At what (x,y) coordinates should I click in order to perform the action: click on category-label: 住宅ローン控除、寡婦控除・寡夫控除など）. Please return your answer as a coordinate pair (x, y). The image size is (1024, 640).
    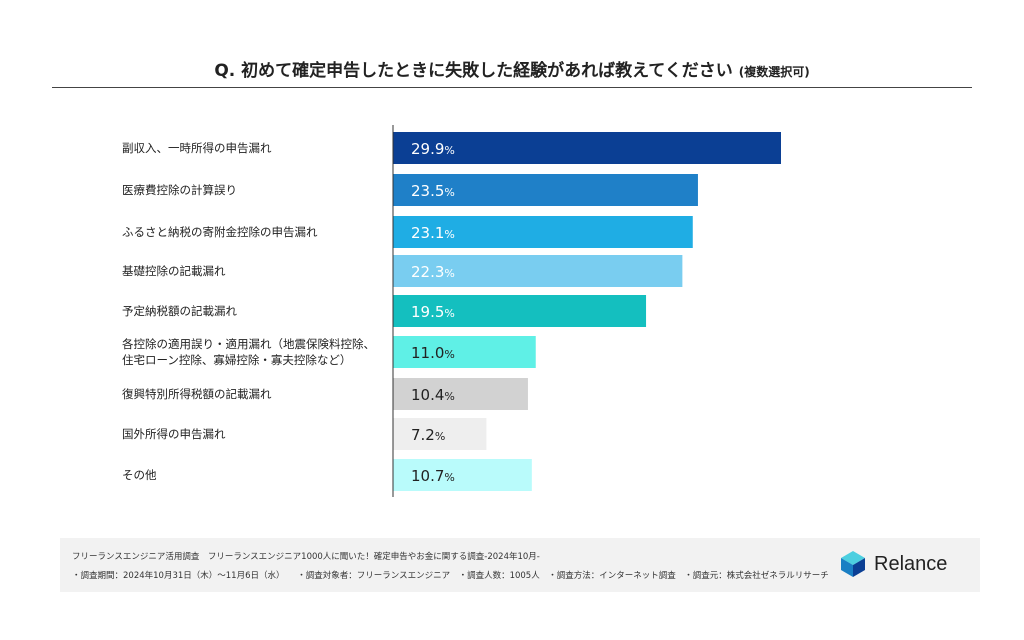
    Looking at the image, I should click on (236, 360).